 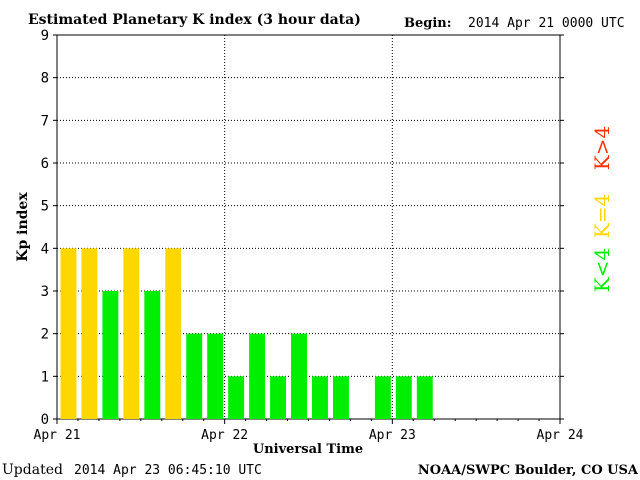 What do you see at coordinates (528, 470) in the screenshot?
I see `source-credit: NOAA/SWPC Boulder, CO USA` at bounding box center [528, 470].